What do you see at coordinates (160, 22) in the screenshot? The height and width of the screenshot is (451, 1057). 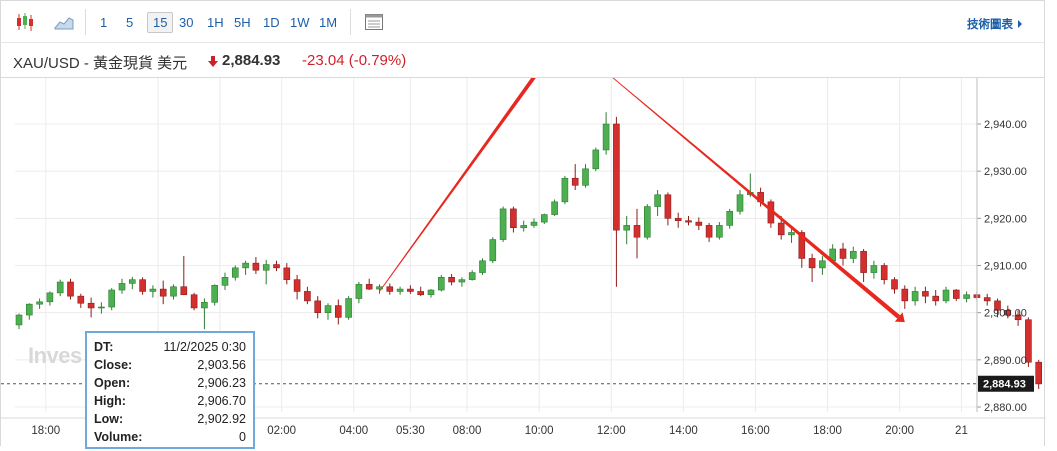 I see `timeframe-15m: 15` at bounding box center [160, 22].